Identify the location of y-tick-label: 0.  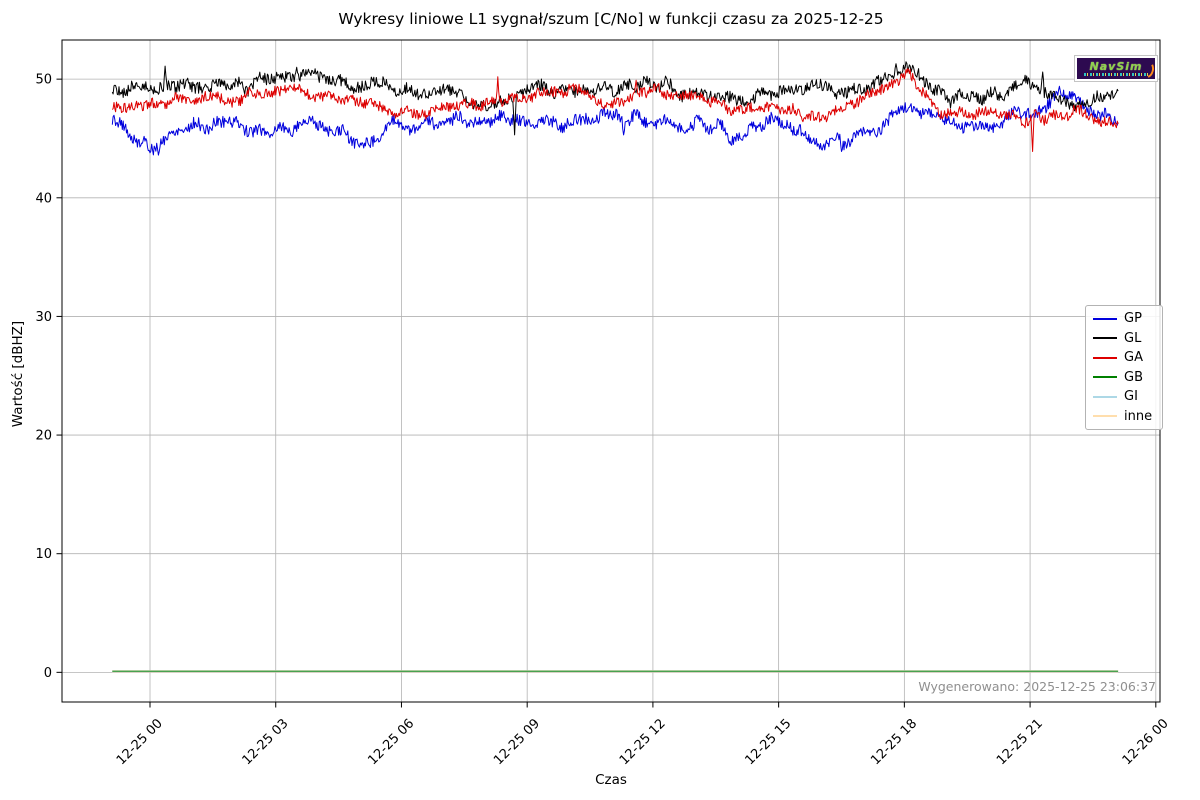
(48, 673).